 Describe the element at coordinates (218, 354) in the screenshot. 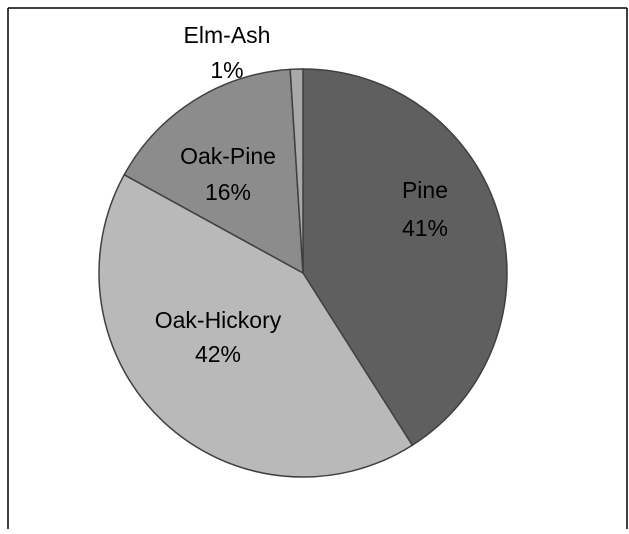

I see `slice-value-label: 42%` at that location.